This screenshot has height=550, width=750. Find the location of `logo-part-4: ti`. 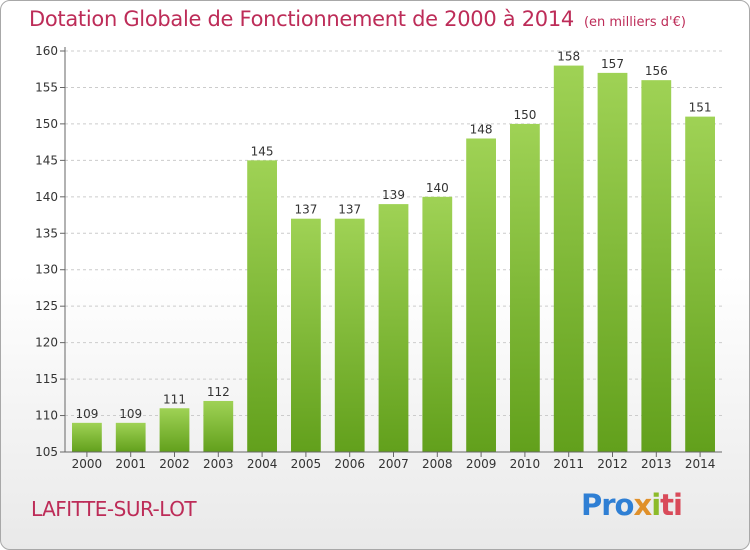

logo-part-4: ti is located at coordinates (671, 505).